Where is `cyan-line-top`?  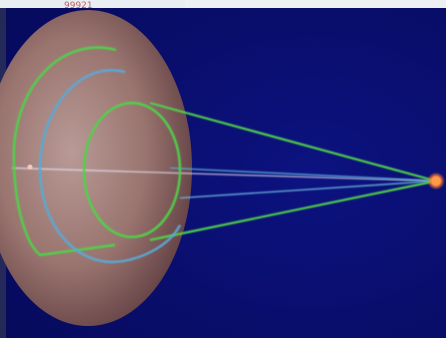
cyan-line-top is located at coordinates (303, 174).